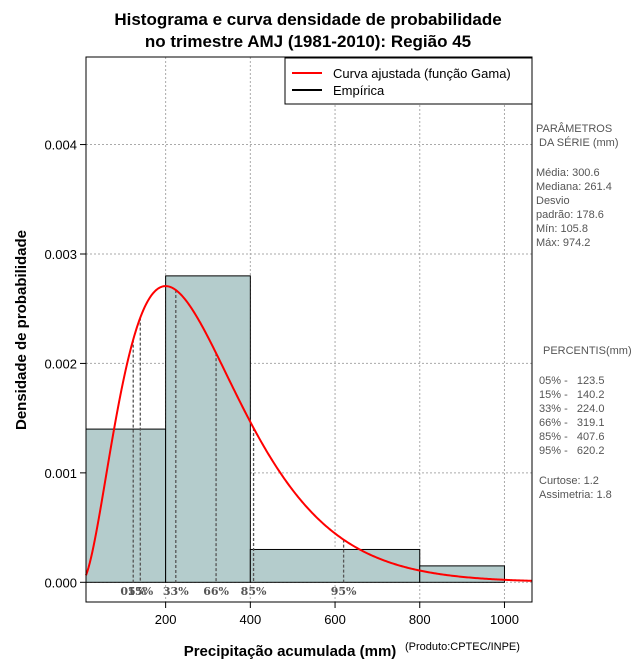 The height and width of the screenshot is (665, 640). I want to click on param-mediana: Mediana: 261.4, so click(574, 187).